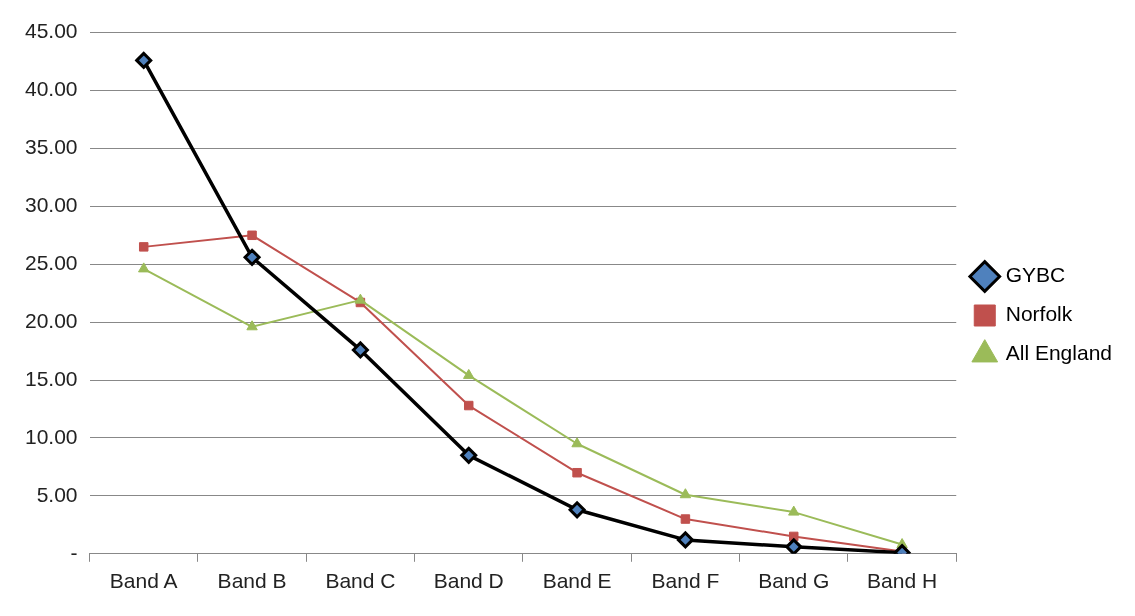 Image resolution: width=1135 pixels, height=616 pixels. Describe the element at coordinates (51, 31) in the screenshot. I see `y-tick-label: 45.00` at that location.